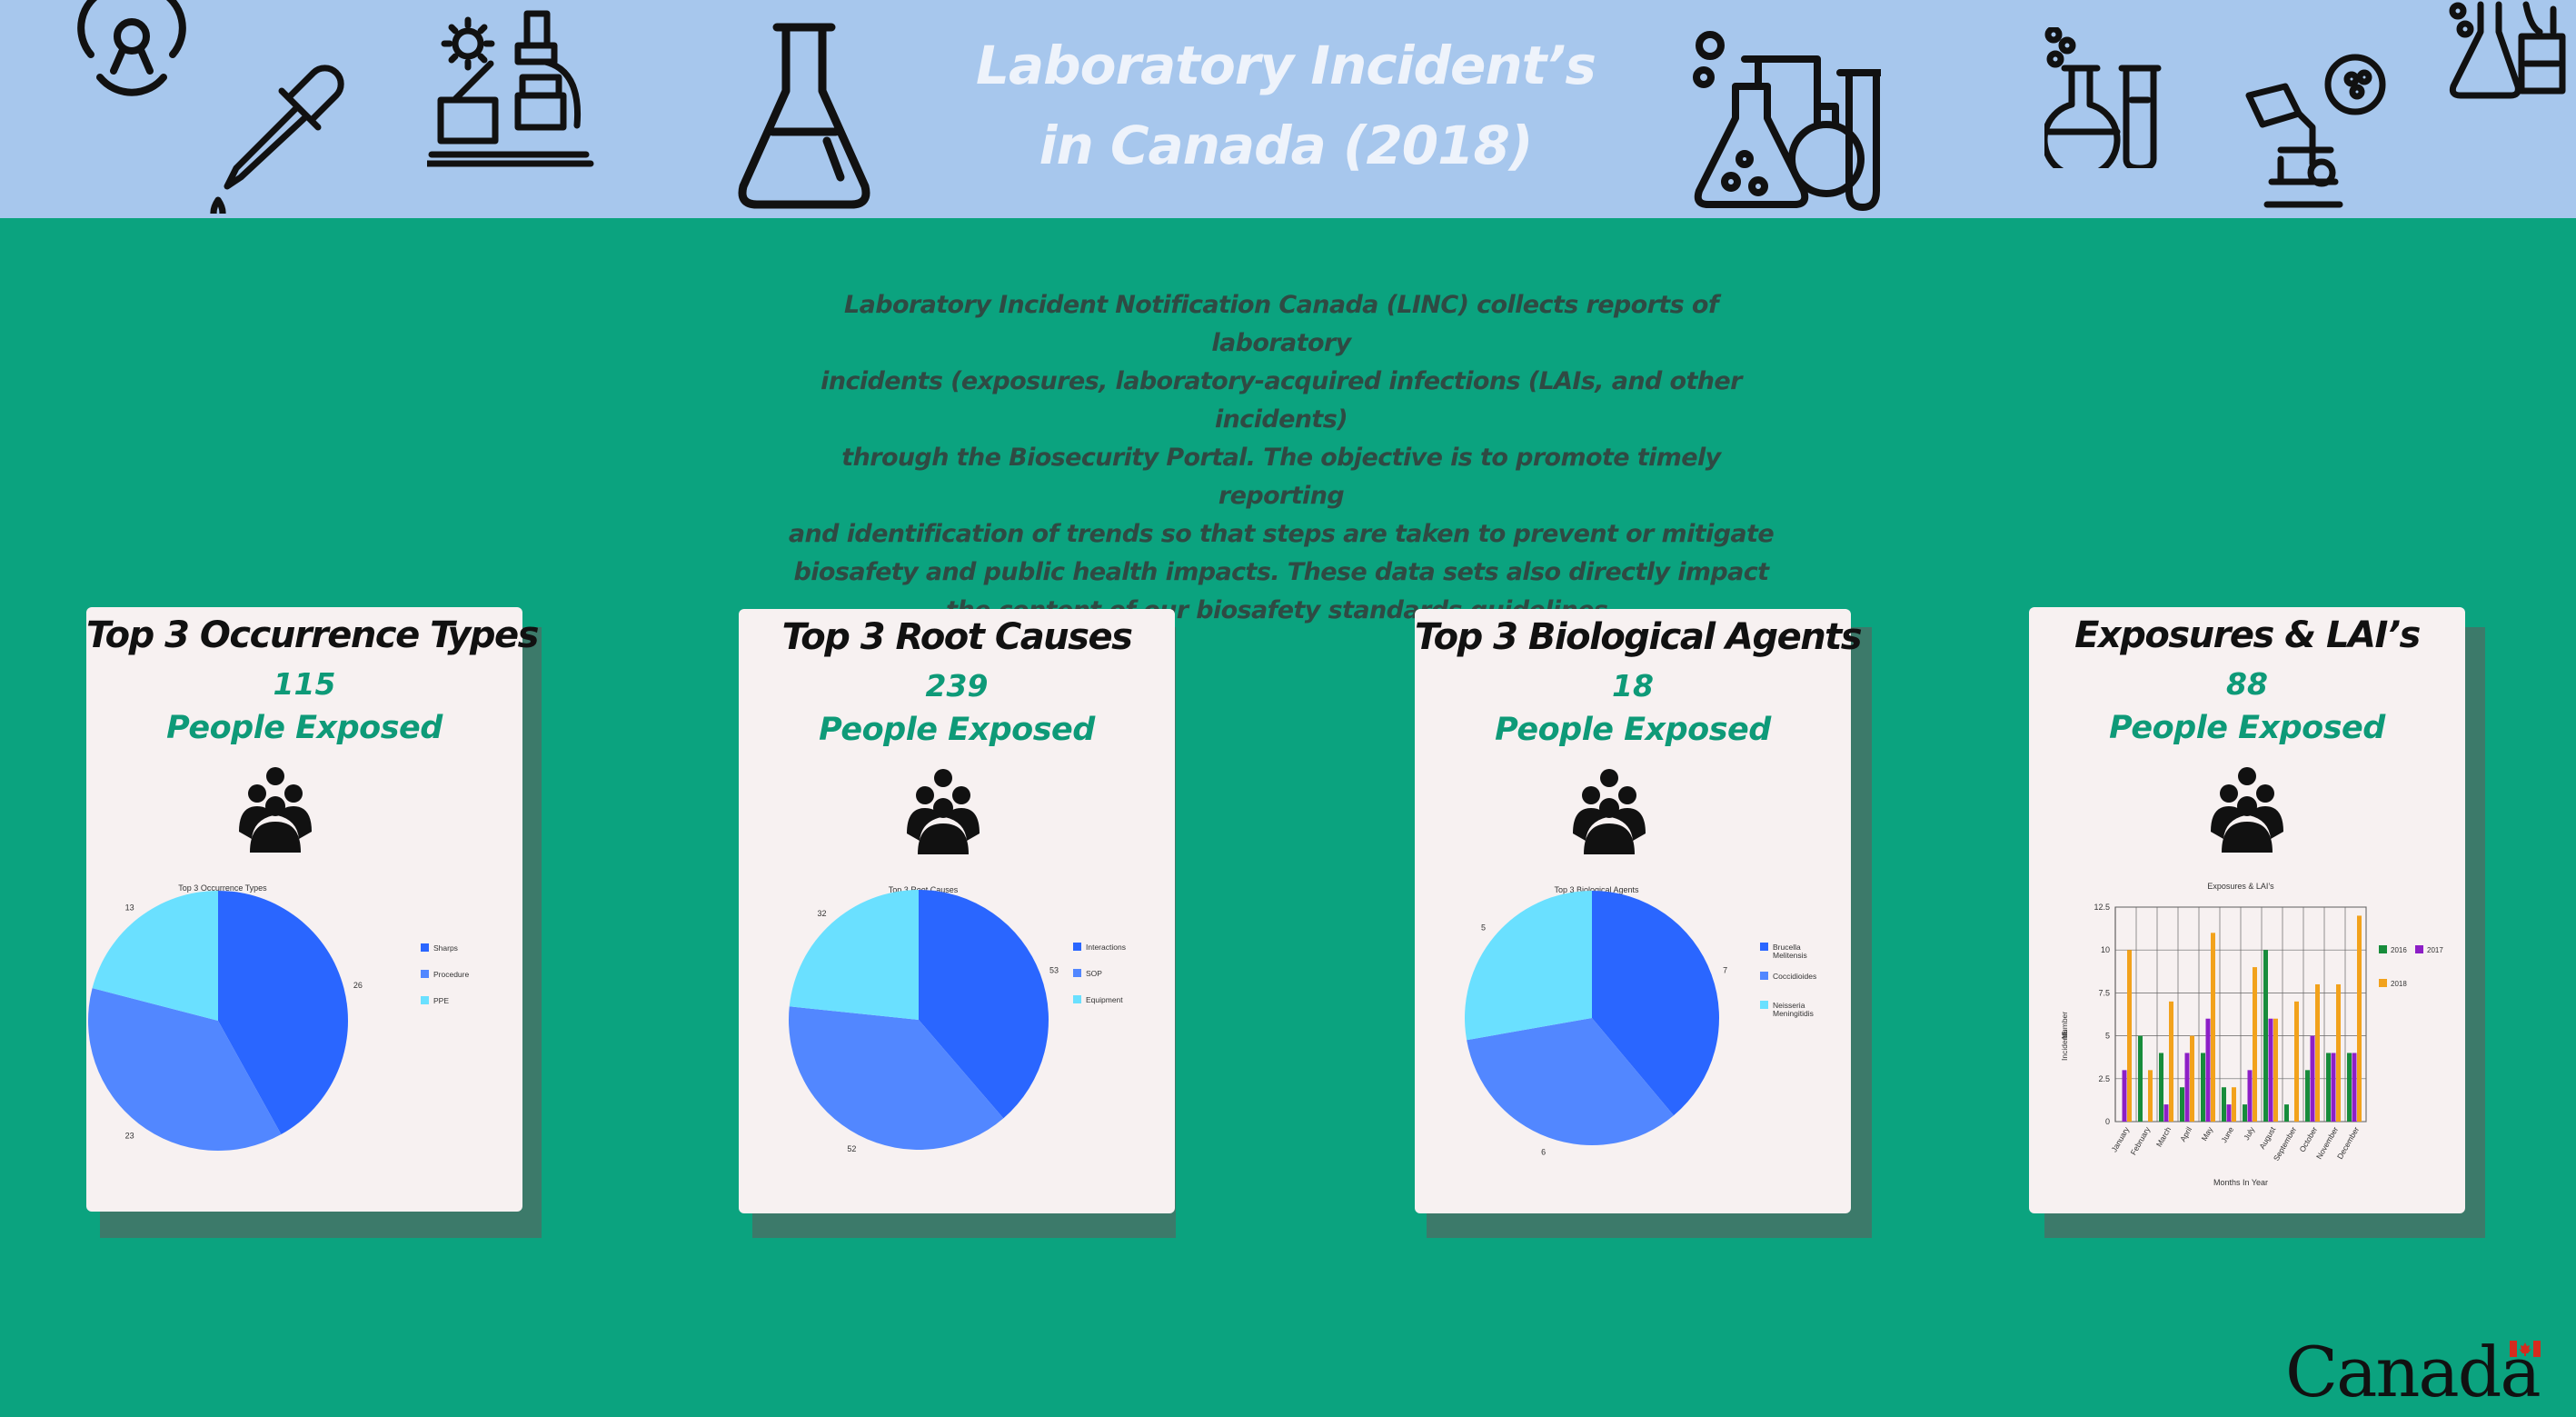  What do you see at coordinates (2065, 1025) in the screenshot?
I see `y-axis-label: Number` at bounding box center [2065, 1025].